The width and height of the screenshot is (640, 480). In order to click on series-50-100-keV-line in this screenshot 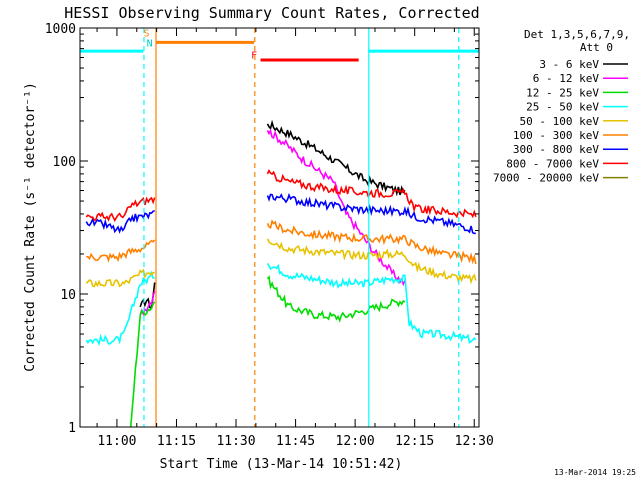, I will do `click(281, 263)`.